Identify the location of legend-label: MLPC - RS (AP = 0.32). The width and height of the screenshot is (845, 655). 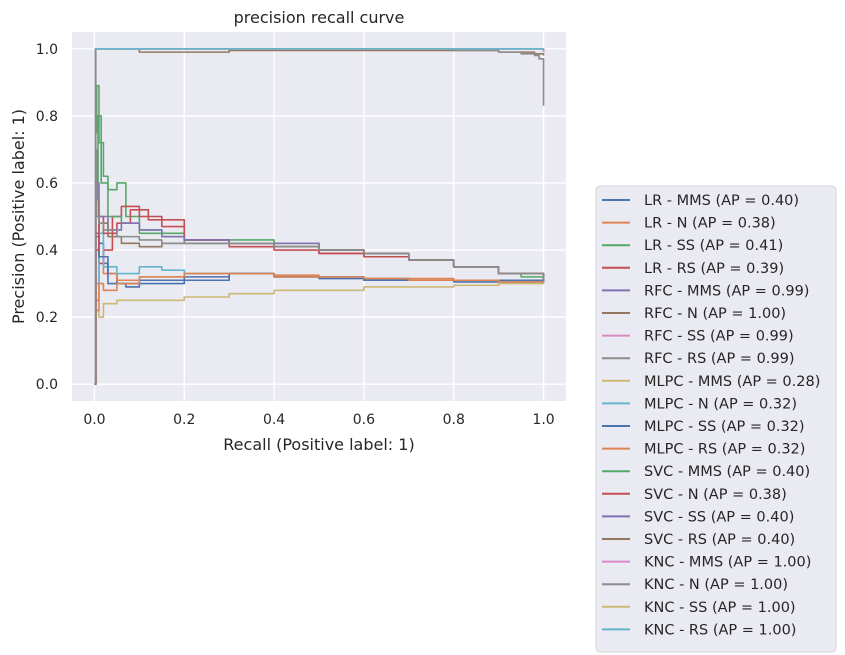
(724, 450).